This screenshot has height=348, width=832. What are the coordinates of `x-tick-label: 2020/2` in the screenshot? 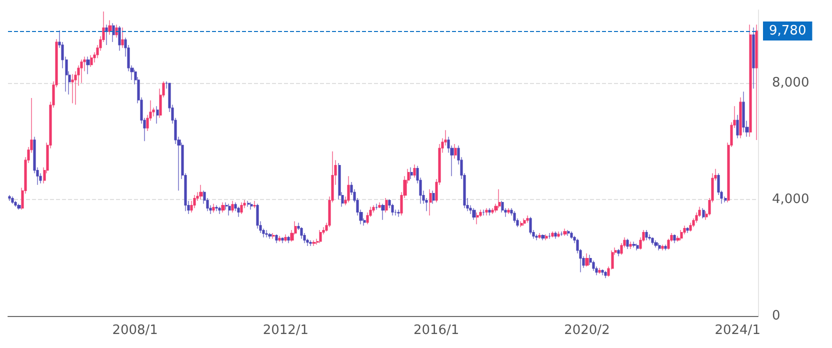 It's located at (587, 330).